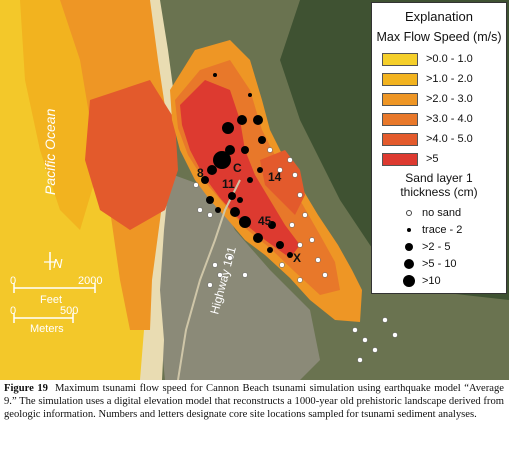 This screenshot has height=451, width=509. What do you see at coordinates (228, 184) in the screenshot?
I see `site-label-11: 11` at bounding box center [228, 184].